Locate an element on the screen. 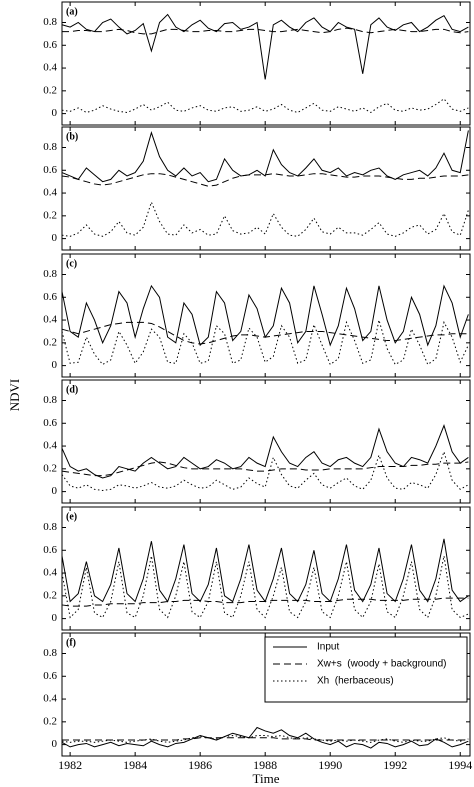 The image size is (474, 787). panel-label: (b) is located at coordinates (72, 136).